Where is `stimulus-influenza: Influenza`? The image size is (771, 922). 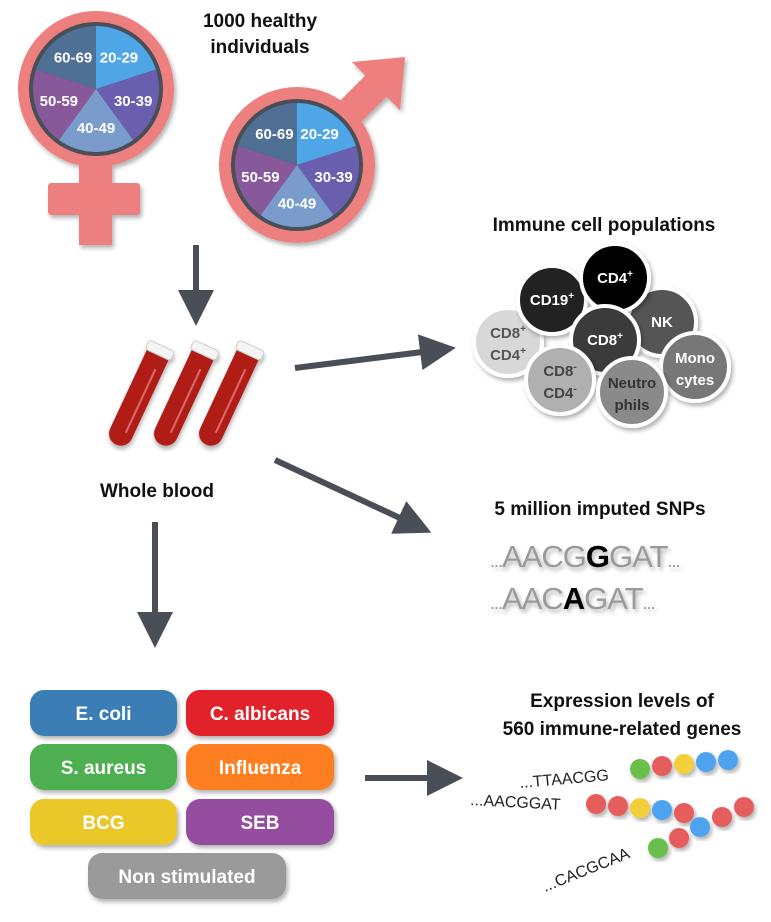 stimulus-influenza: Influenza is located at coordinates (260, 767).